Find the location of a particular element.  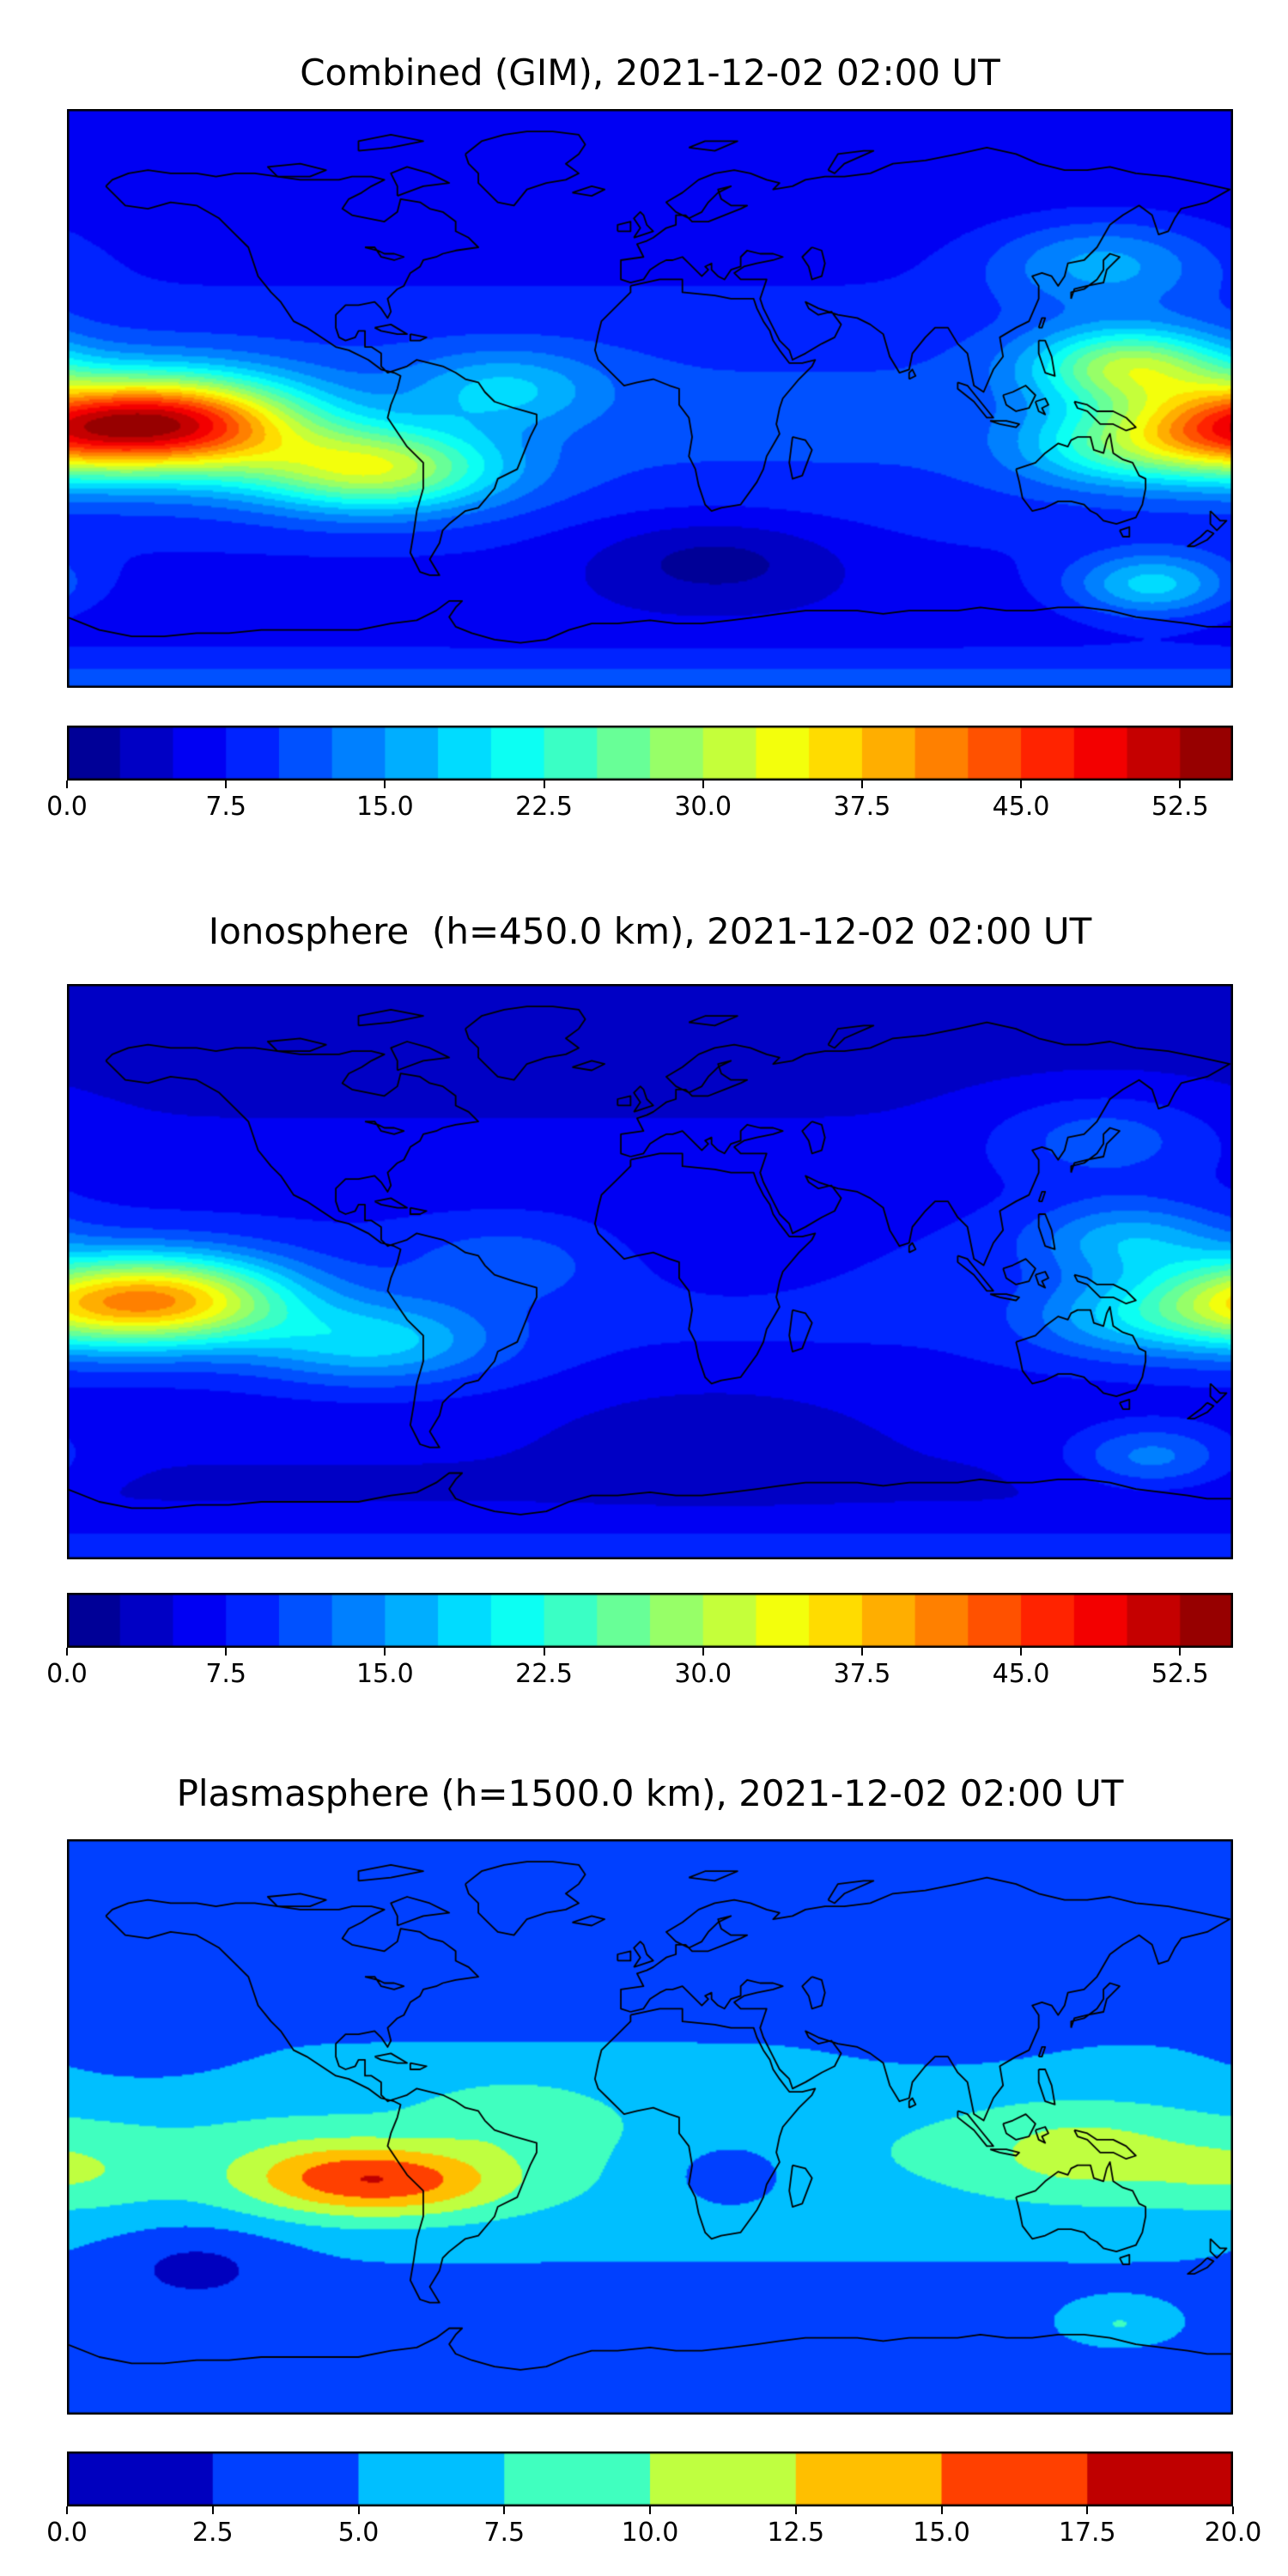

plasmasphere-colorbar is located at coordinates (650, 2478).